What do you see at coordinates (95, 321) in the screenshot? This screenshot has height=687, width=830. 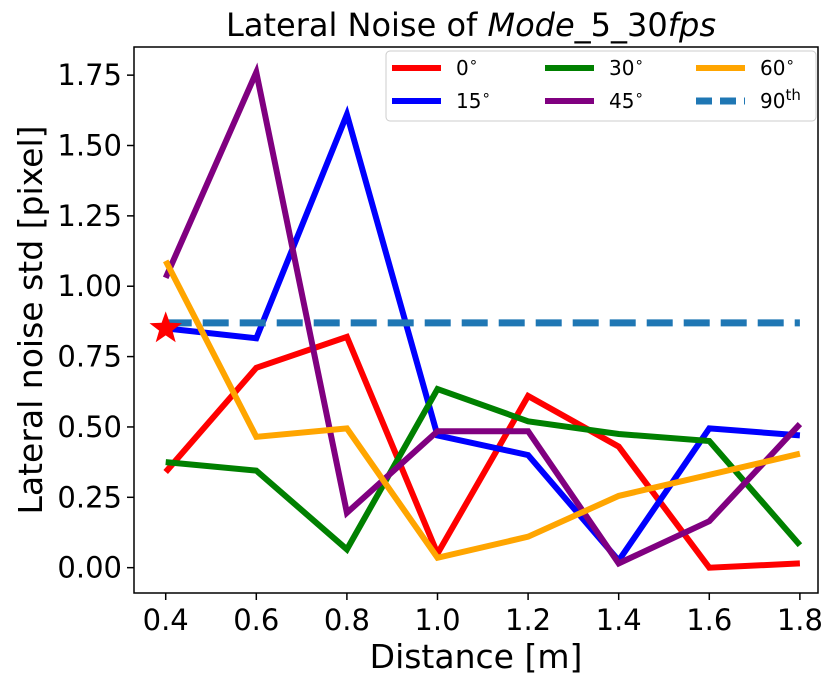 I see `y-axis-ticks: 0.00 0.25 0.50 0.75 1.00 1.25 1.50 1.75` at bounding box center [95, 321].